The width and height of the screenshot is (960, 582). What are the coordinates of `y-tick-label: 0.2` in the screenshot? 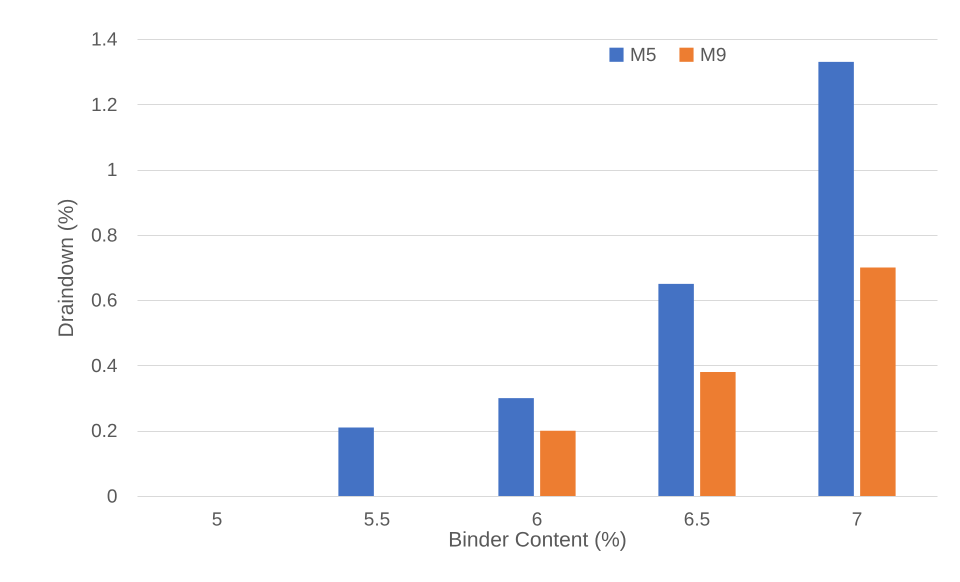 It's located at (104, 431).